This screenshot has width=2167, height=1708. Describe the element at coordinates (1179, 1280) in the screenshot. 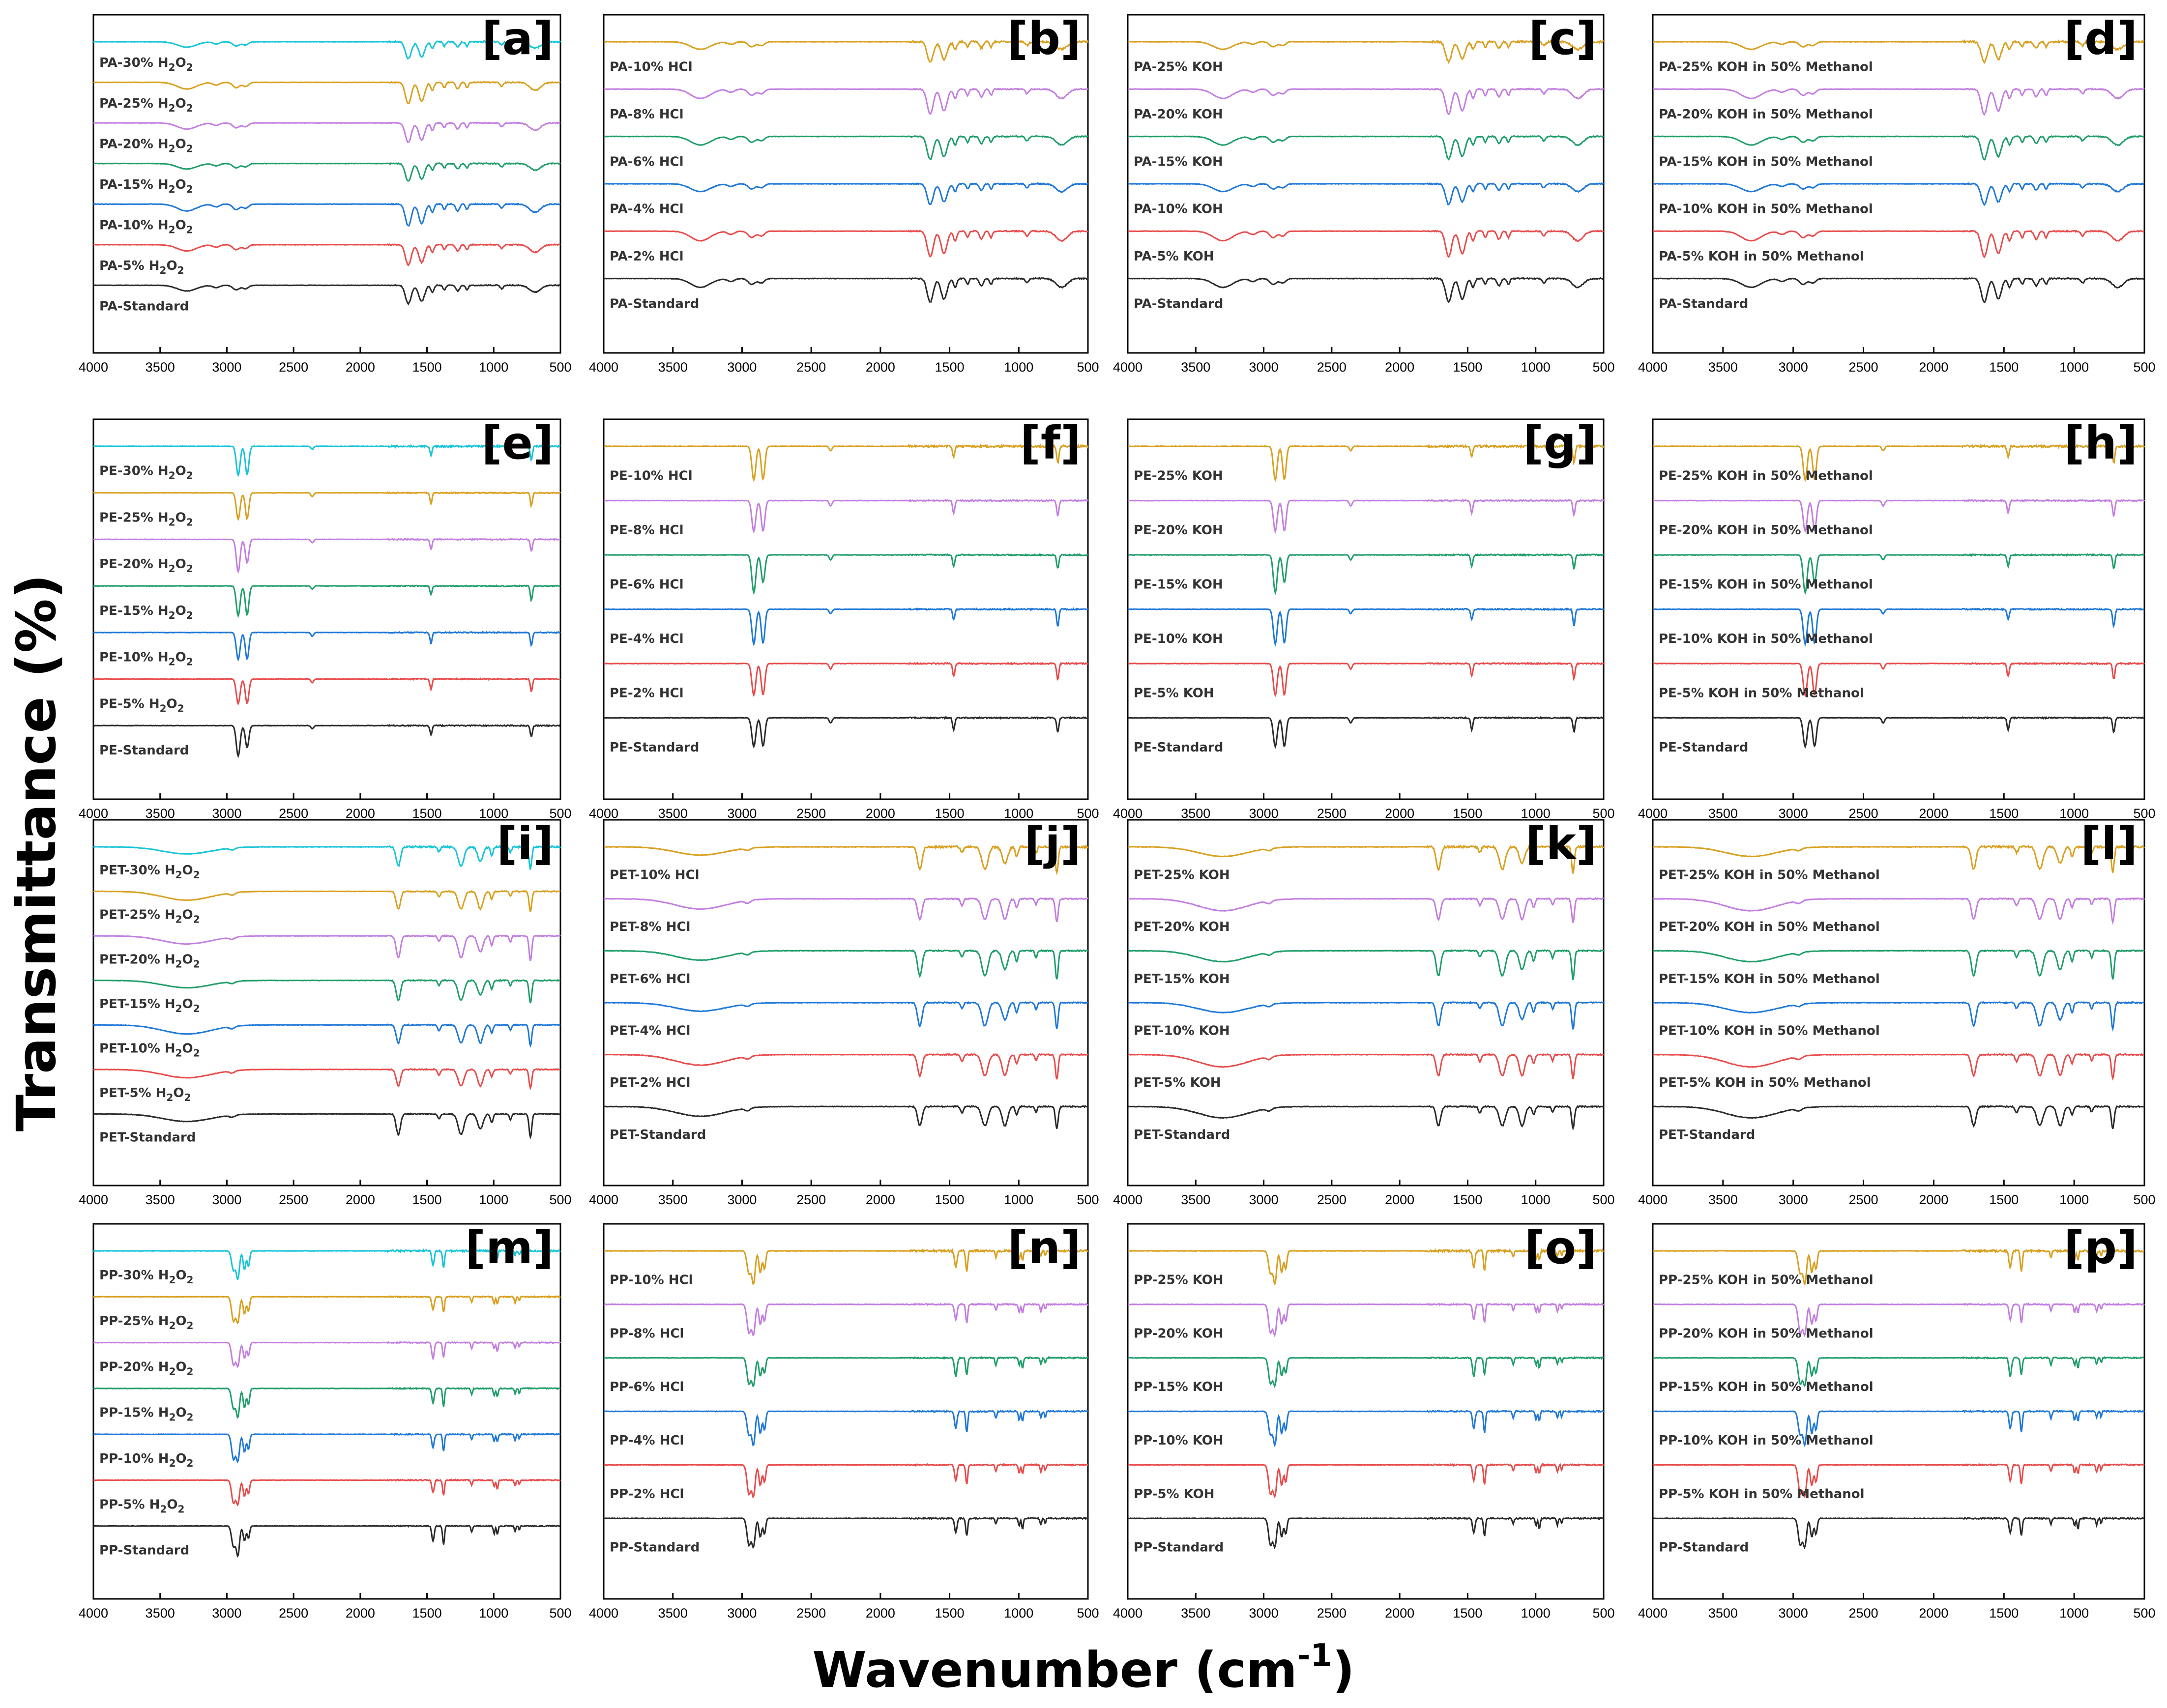

I see `series-label: PP-25% KOH` at that location.